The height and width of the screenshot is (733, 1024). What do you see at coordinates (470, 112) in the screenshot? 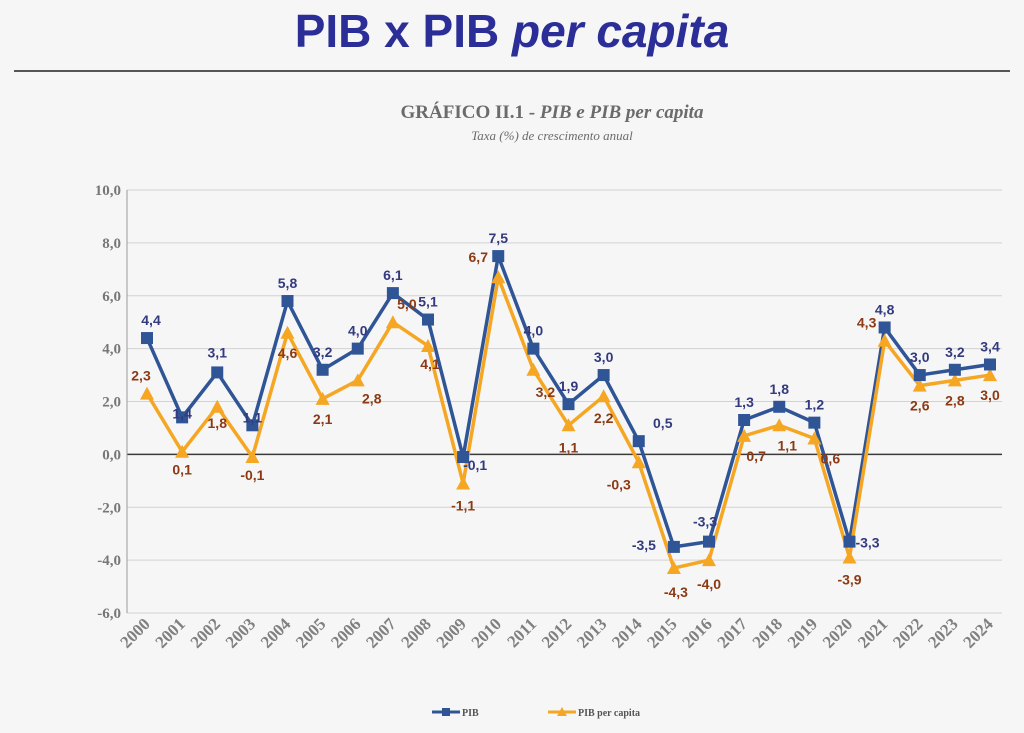
I see `chart-title-prefix: GRÁFICO II.1 -` at bounding box center [470, 112].